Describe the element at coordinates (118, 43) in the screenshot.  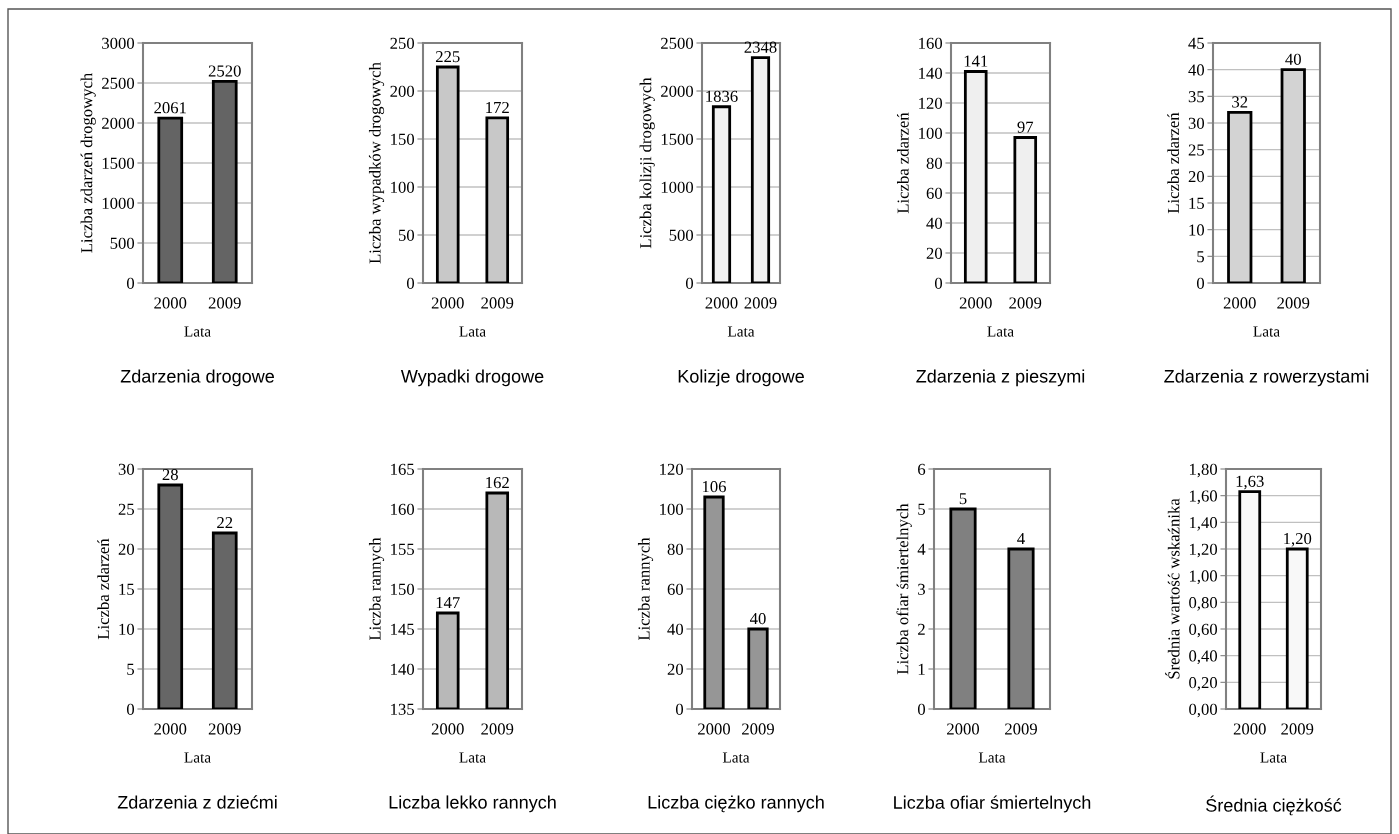
I see `y-tick-label: 3000` at that location.